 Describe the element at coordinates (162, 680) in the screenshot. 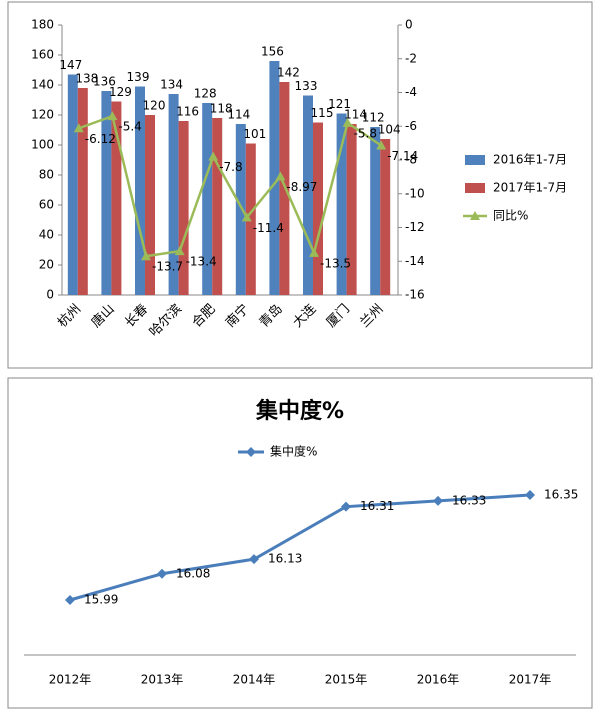

I see `x-tick-label: 2013年` at that location.